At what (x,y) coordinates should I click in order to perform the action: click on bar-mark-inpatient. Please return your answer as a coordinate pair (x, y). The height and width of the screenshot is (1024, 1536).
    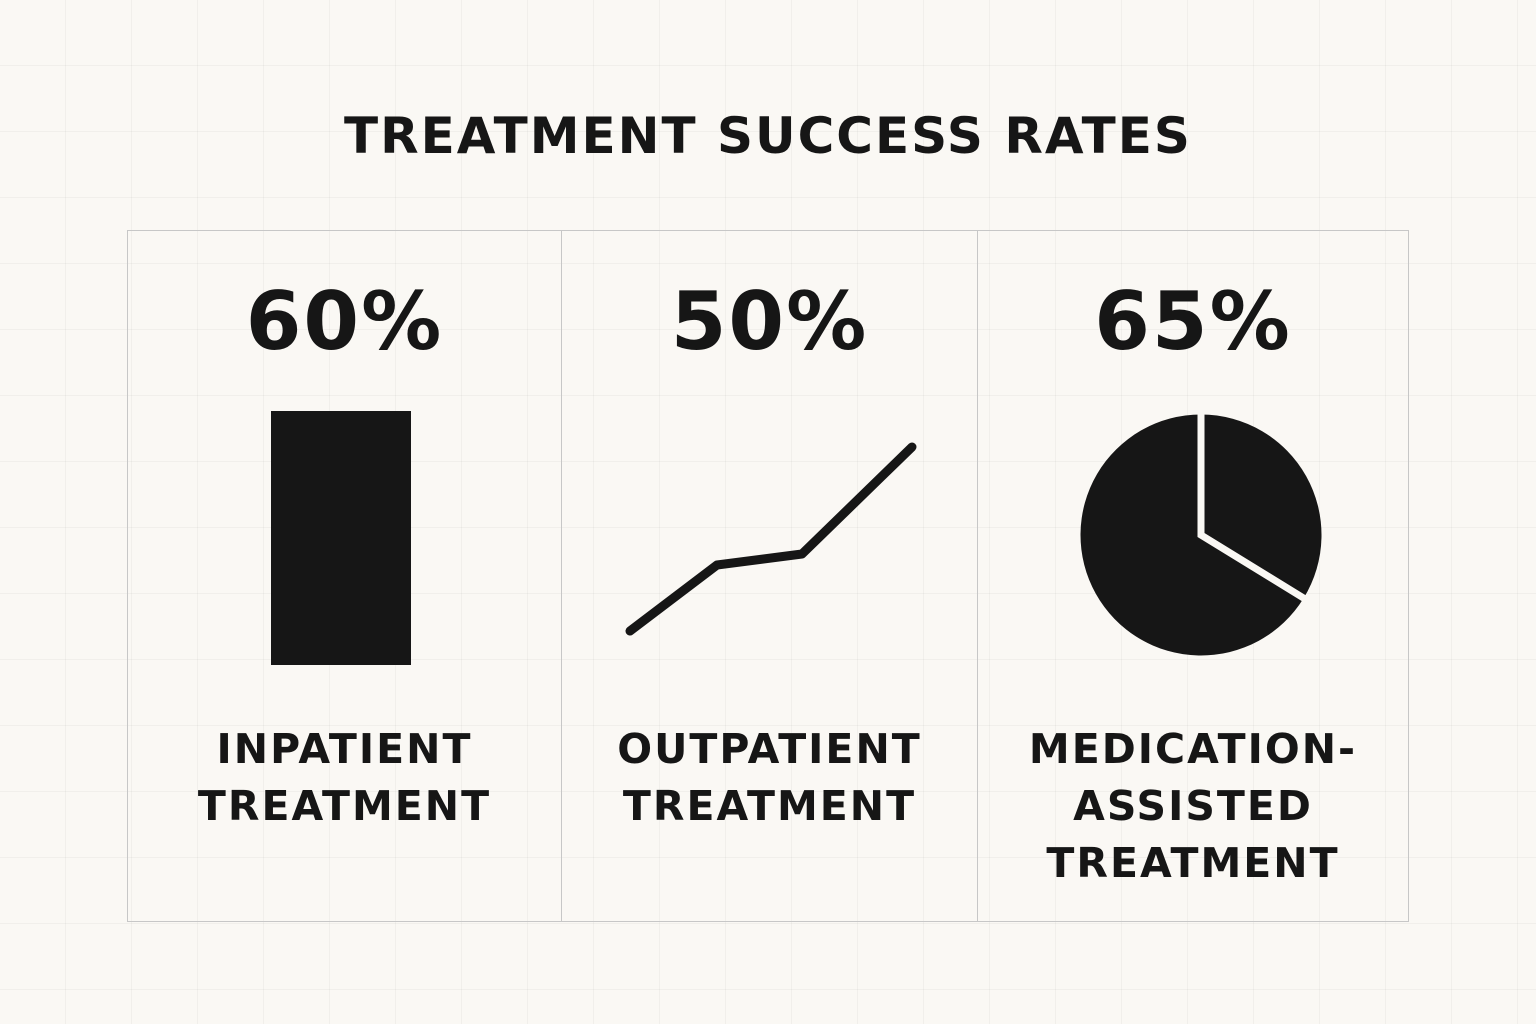
    Looking at the image, I should click on (341, 538).